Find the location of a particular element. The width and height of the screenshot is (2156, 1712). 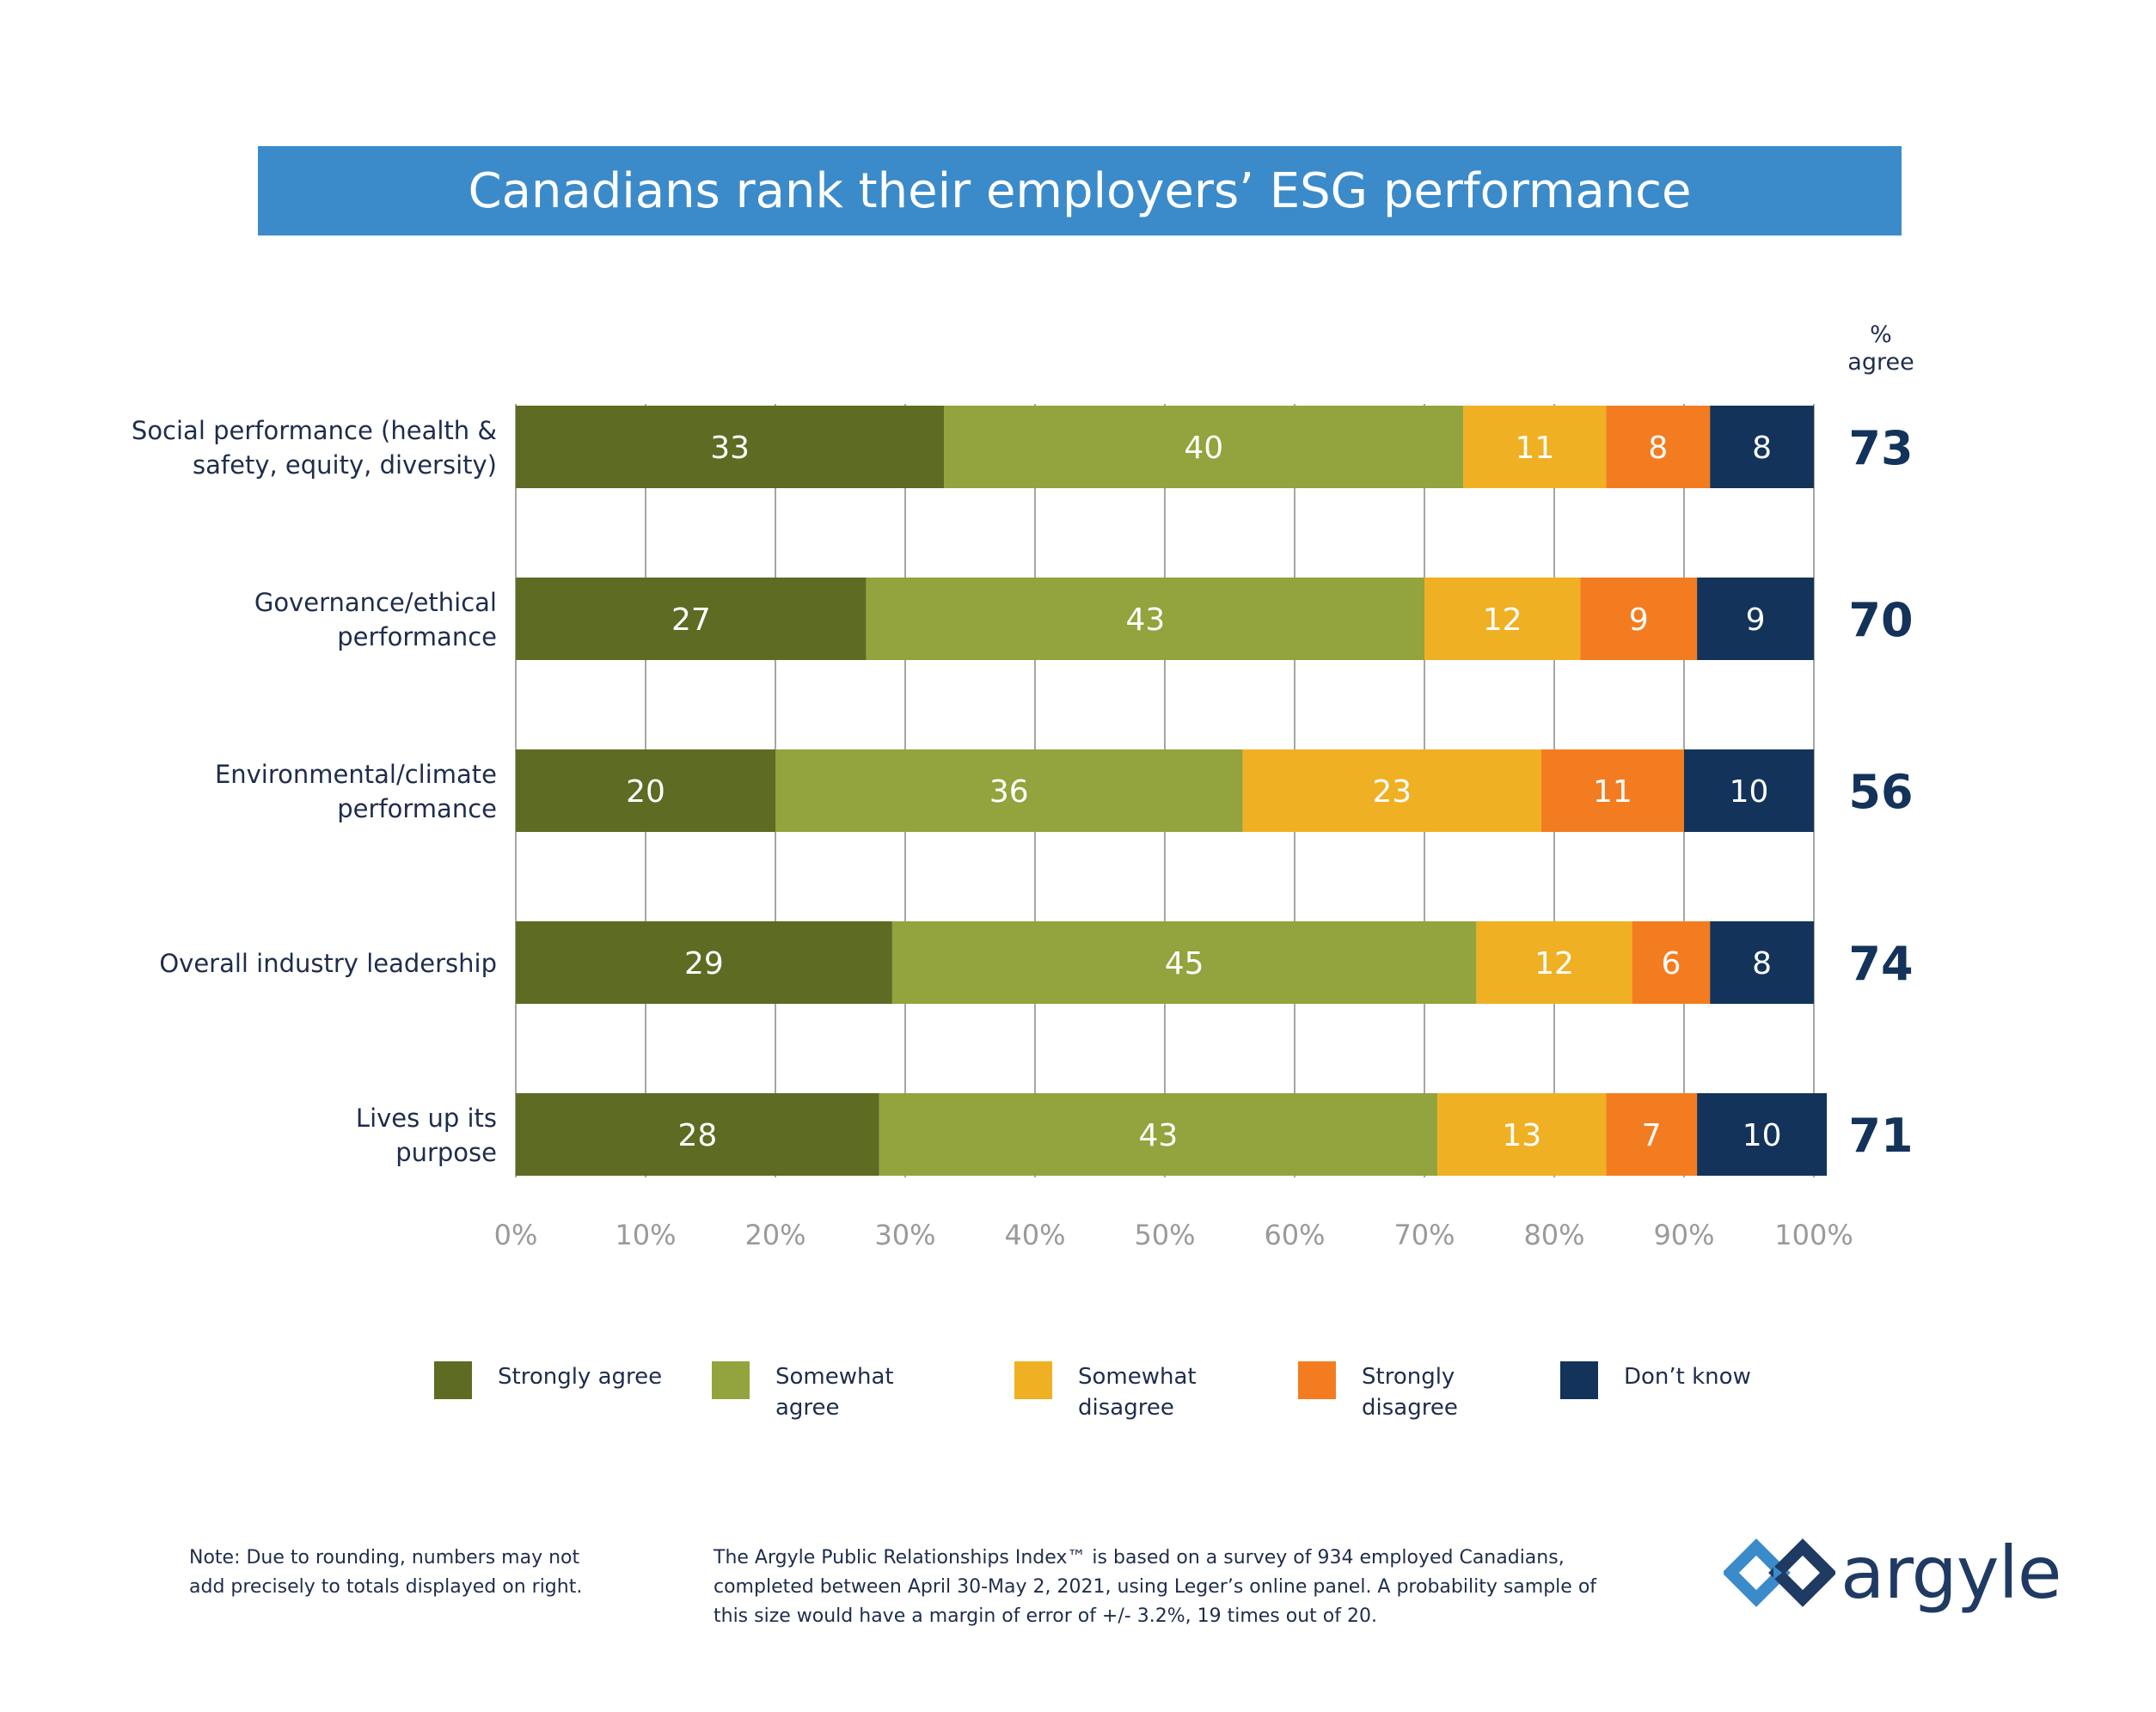

data-label: 33 is located at coordinates (730, 449).